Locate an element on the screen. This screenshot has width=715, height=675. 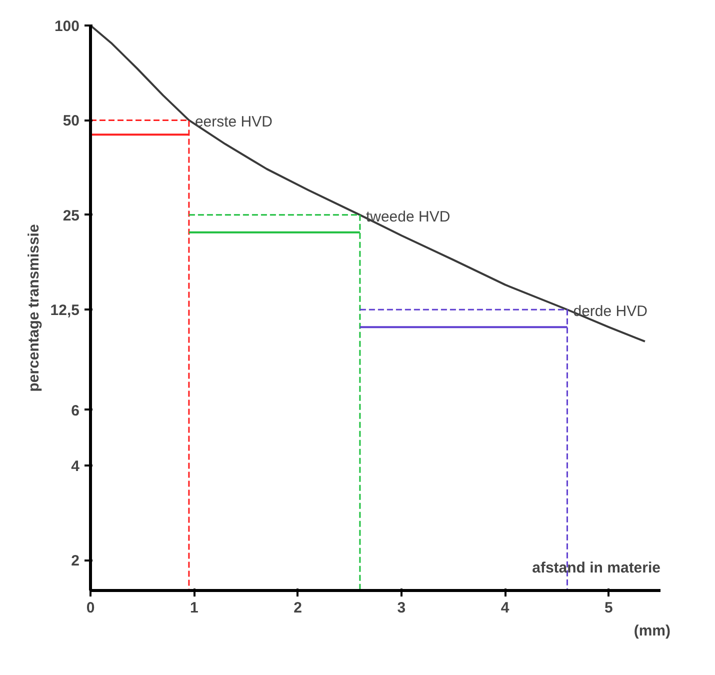
x-tick-label: 4 is located at coordinates (505, 608).